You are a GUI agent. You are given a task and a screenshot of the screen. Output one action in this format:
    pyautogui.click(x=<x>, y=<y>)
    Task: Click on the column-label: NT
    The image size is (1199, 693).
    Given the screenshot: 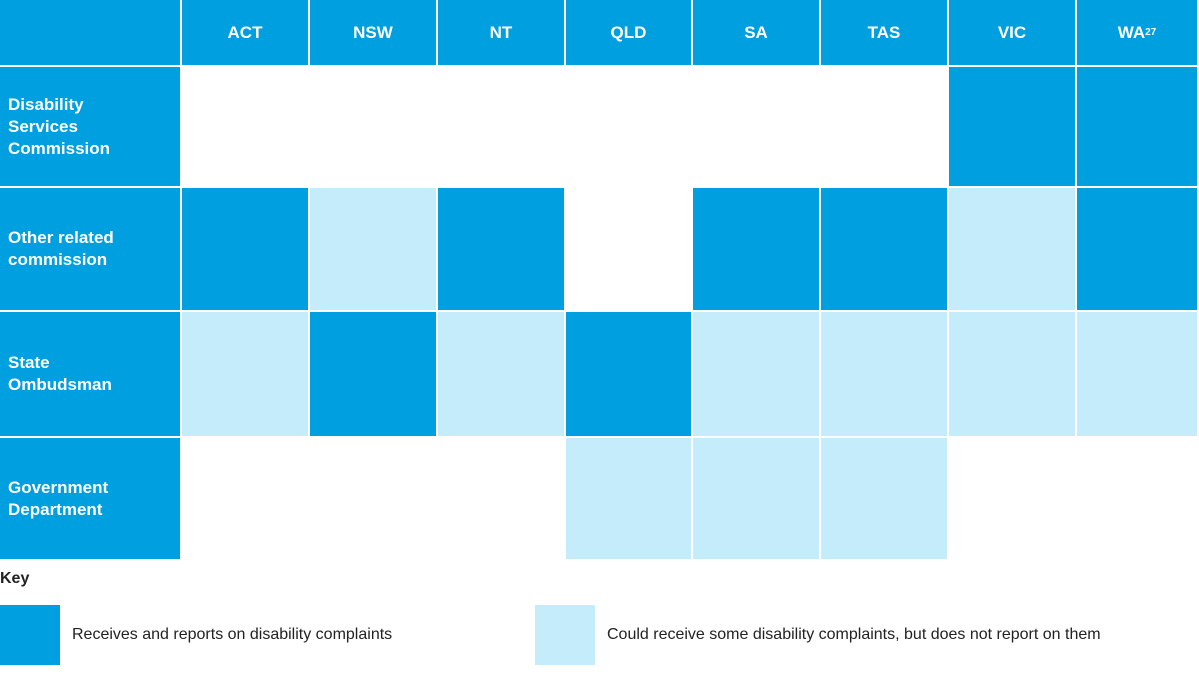 What is the action you would take?
    pyautogui.click(x=501, y=32)
    